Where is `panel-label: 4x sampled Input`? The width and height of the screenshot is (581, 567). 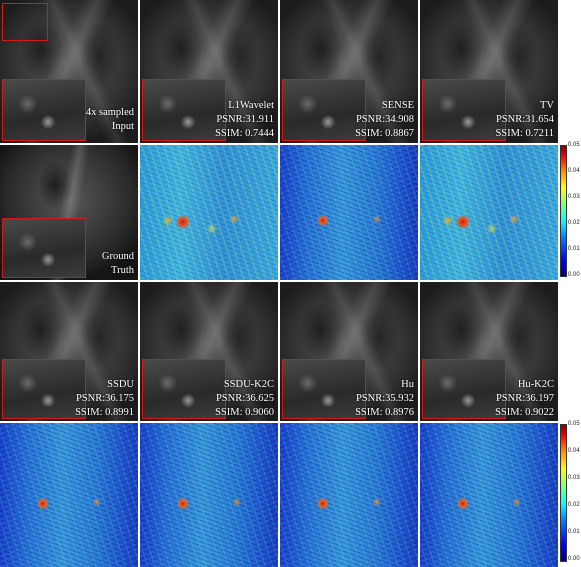
panel-label: 4x sampled Input is located at coordinates (110, 120).